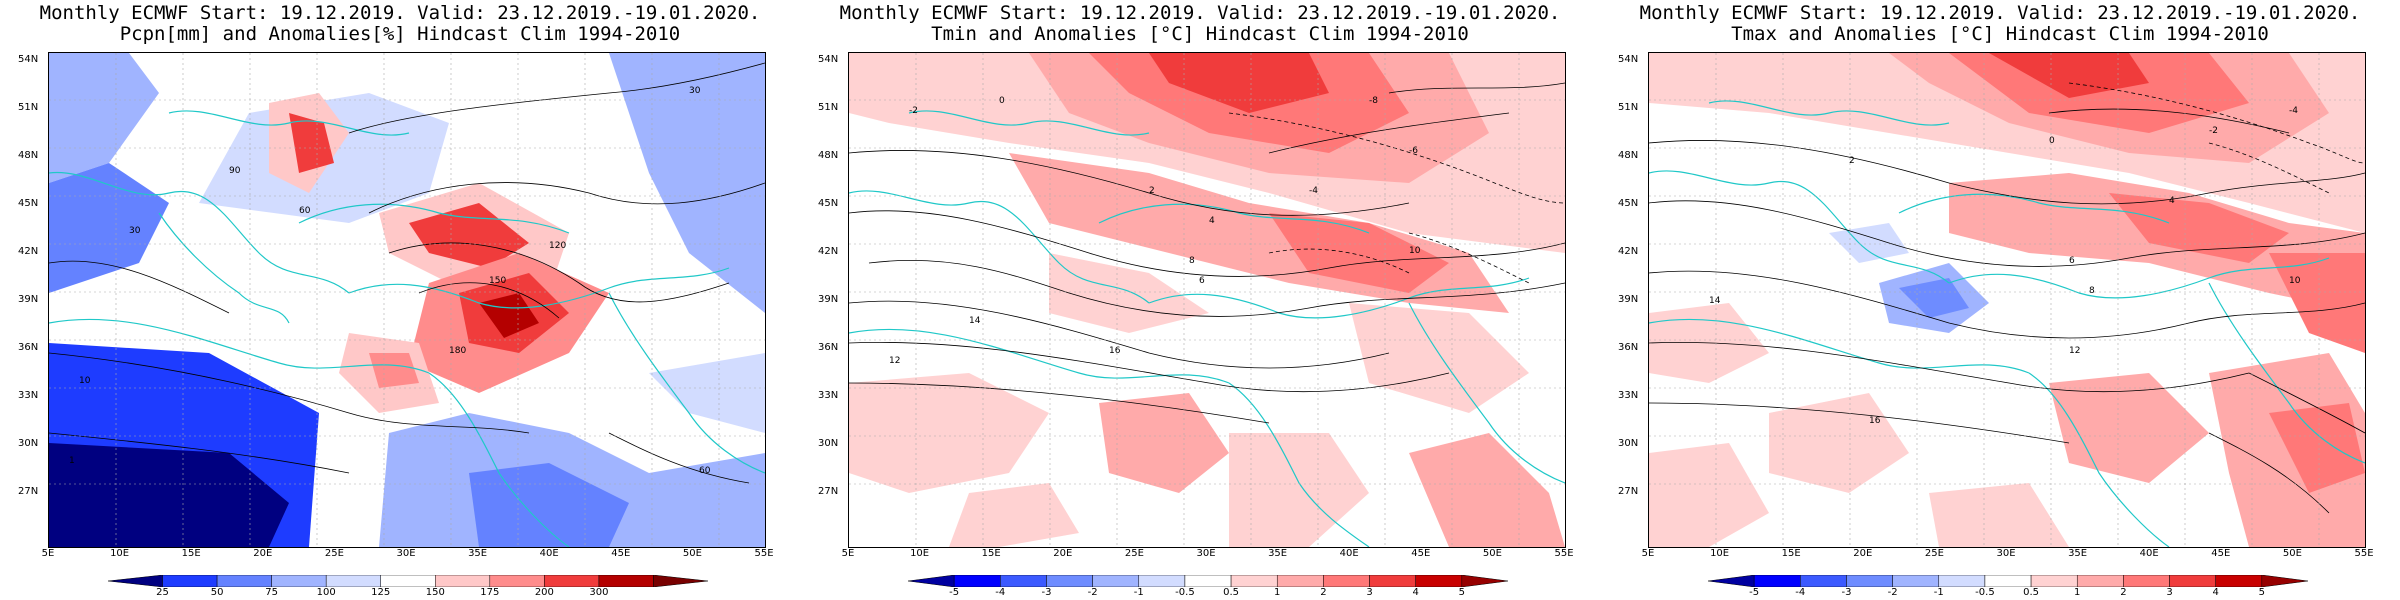 The width and height of the screenshot is (2400, 600). What do you see at coordinates (326, 592) in the screenshot?
I see `colorbar-label: 100` at bounding box center [326, 592].